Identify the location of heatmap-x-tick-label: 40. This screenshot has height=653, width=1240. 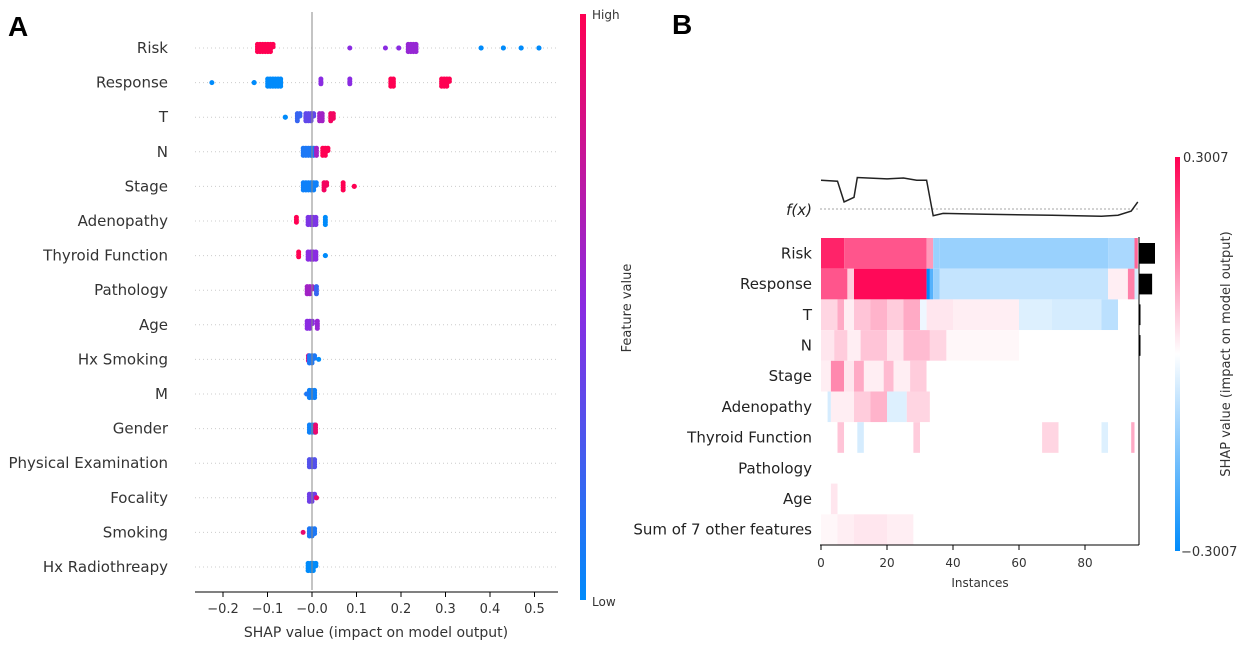
(952, 563).